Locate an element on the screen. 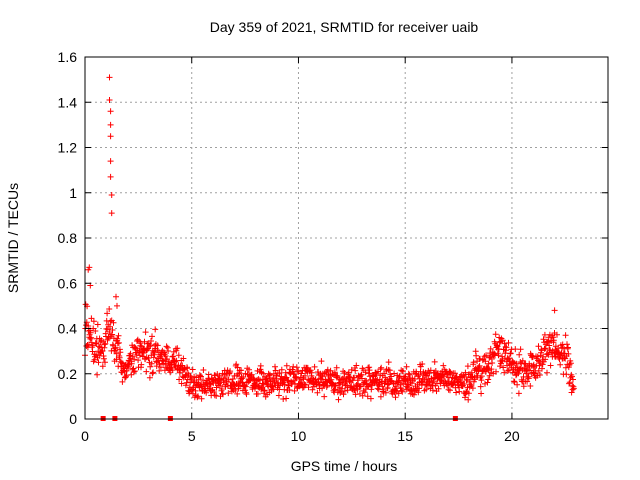 The height and width of the screenshot is (480, 640). x-tick-label: 15 is located at coordinates (405, 436).